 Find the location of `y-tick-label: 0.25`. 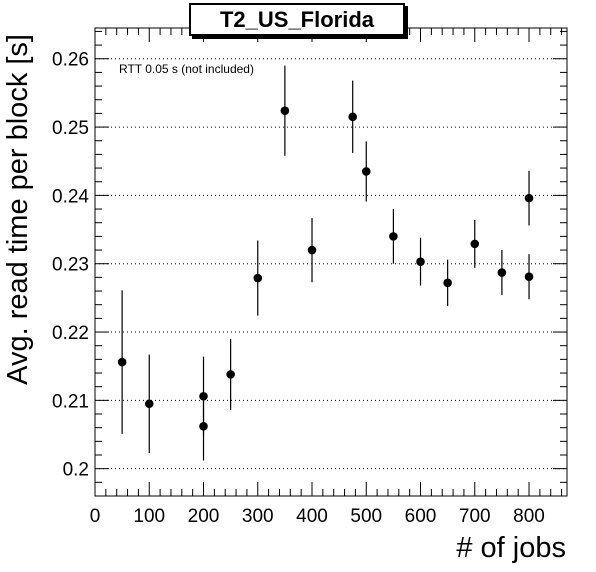

y-tick-label: 0.25 is located at coordinates (70, 128).